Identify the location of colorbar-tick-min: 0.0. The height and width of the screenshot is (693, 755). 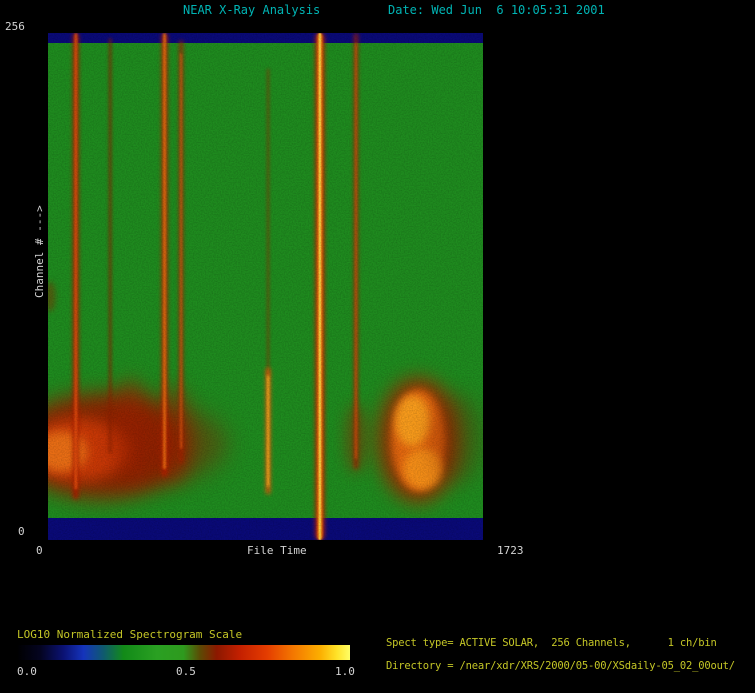
(27, 671).